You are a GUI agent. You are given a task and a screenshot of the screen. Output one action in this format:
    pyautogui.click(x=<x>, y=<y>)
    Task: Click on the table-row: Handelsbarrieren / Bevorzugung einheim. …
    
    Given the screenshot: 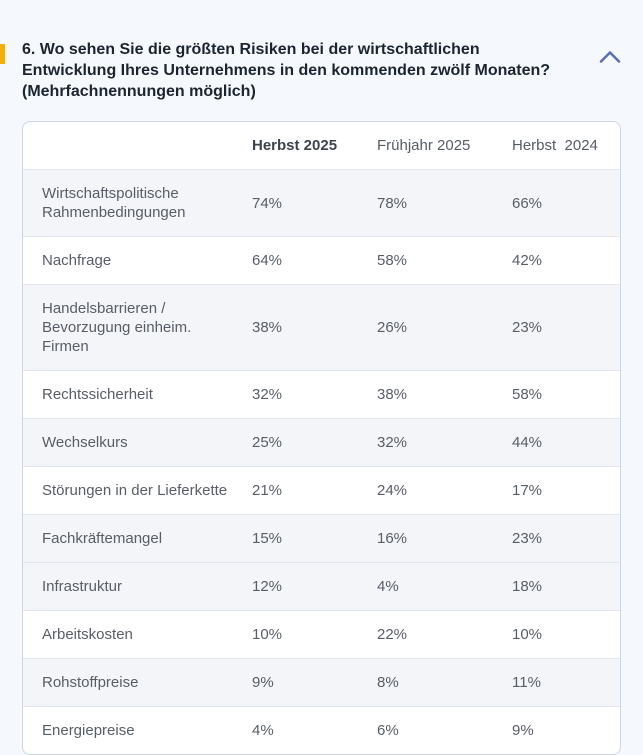 What is the action you would take?
    pyautogui.click(x=321, y=327)
    